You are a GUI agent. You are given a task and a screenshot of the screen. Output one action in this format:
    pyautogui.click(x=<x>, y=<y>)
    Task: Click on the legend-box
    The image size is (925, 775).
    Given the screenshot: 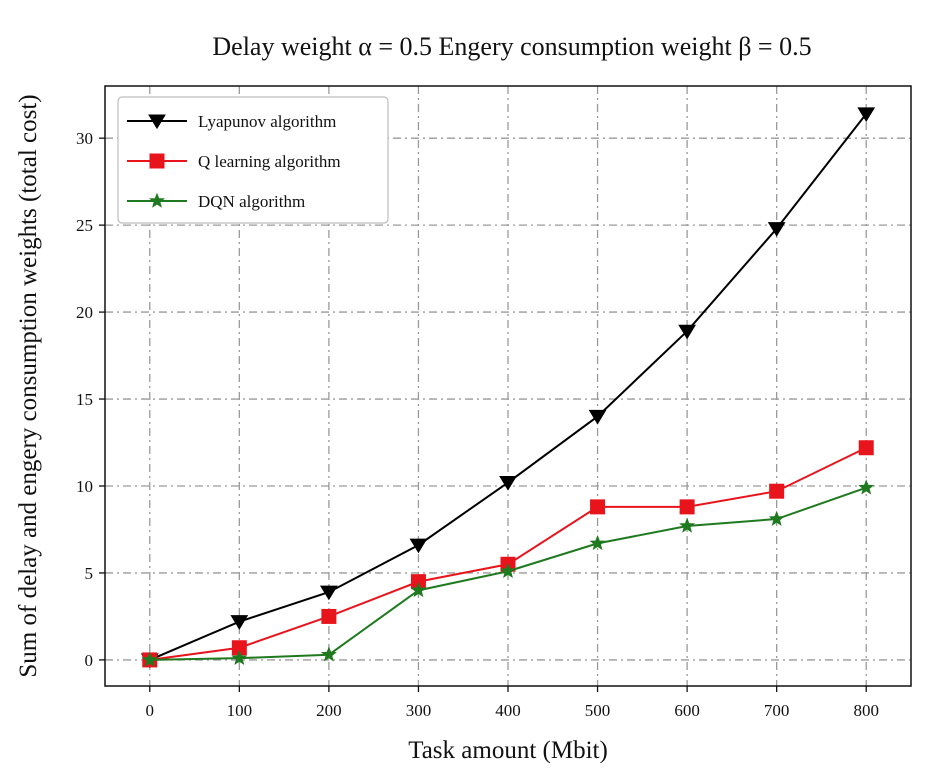 What is the action you would take?
    pyautogui.click(x=253, y=160)
    